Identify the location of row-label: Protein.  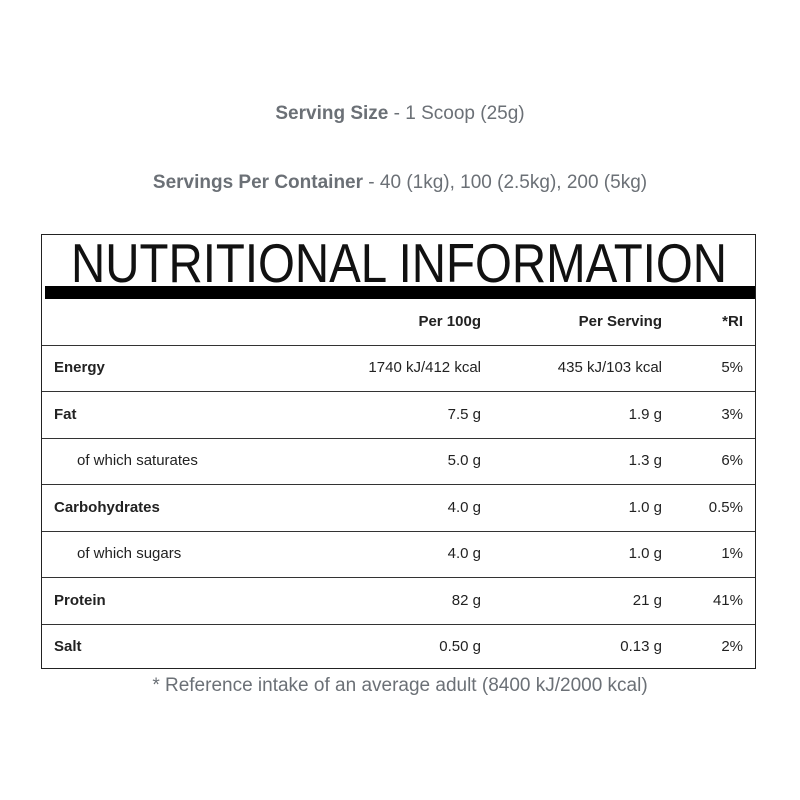
(80, 600).